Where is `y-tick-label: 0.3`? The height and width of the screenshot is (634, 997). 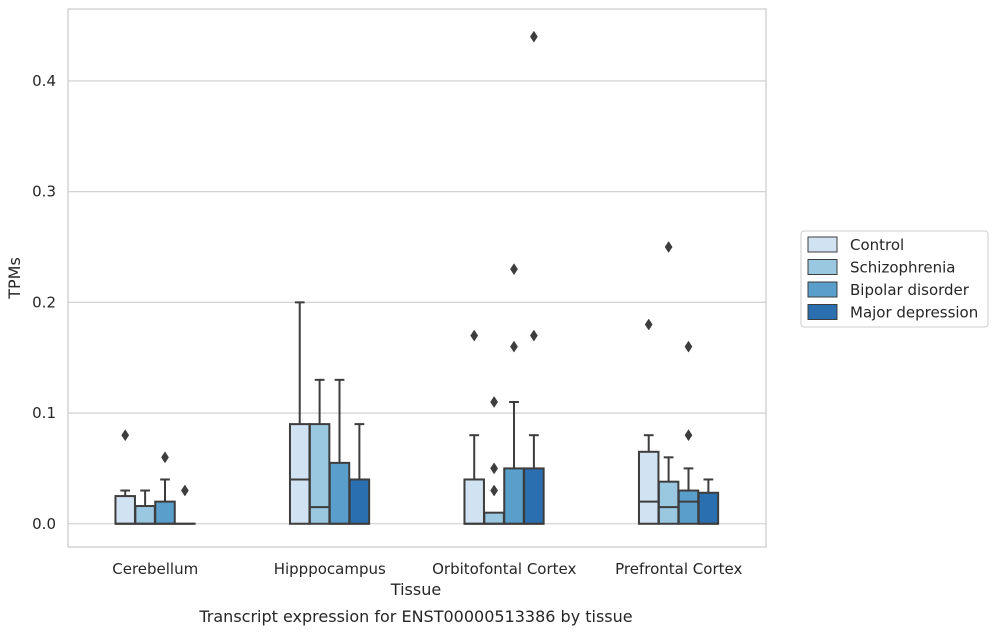
y-tick-label: 0.3 is located at coordinates (44, 192).